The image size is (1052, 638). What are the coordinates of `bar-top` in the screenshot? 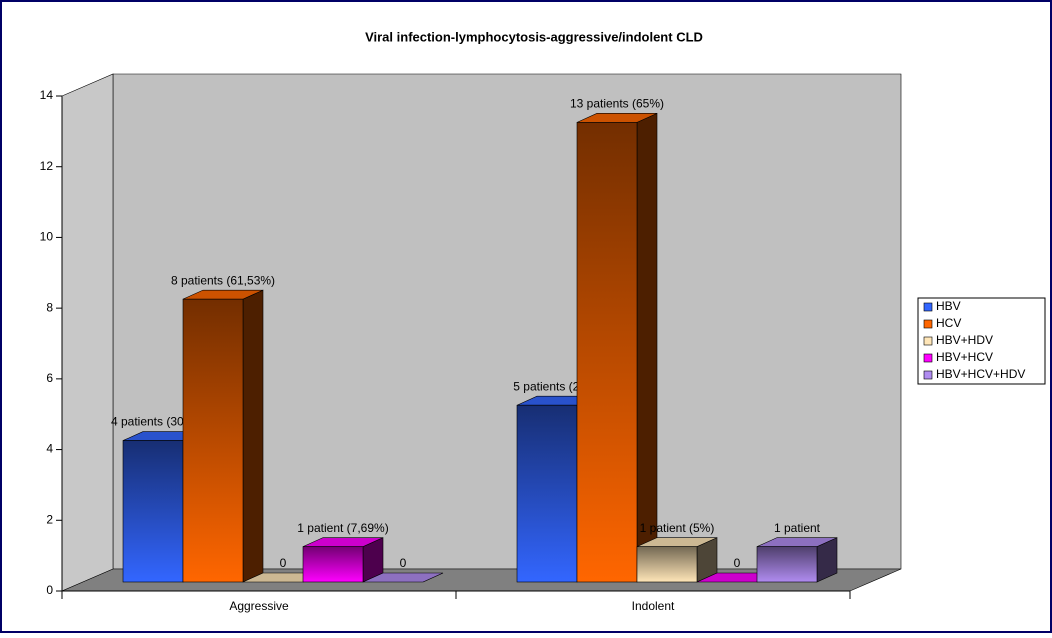 It's located at (403, 577).